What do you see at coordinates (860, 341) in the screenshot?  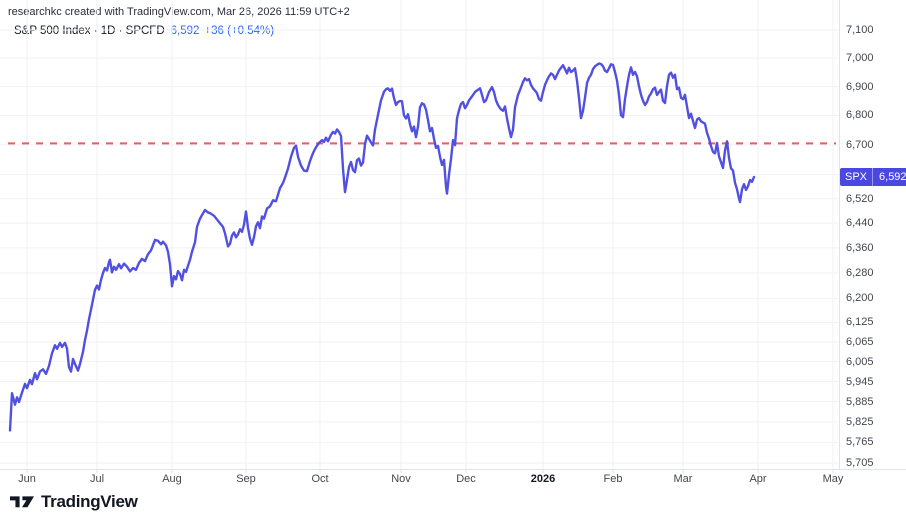 I see `price-axis-label: 6,065` at bounding box center [860, 341].